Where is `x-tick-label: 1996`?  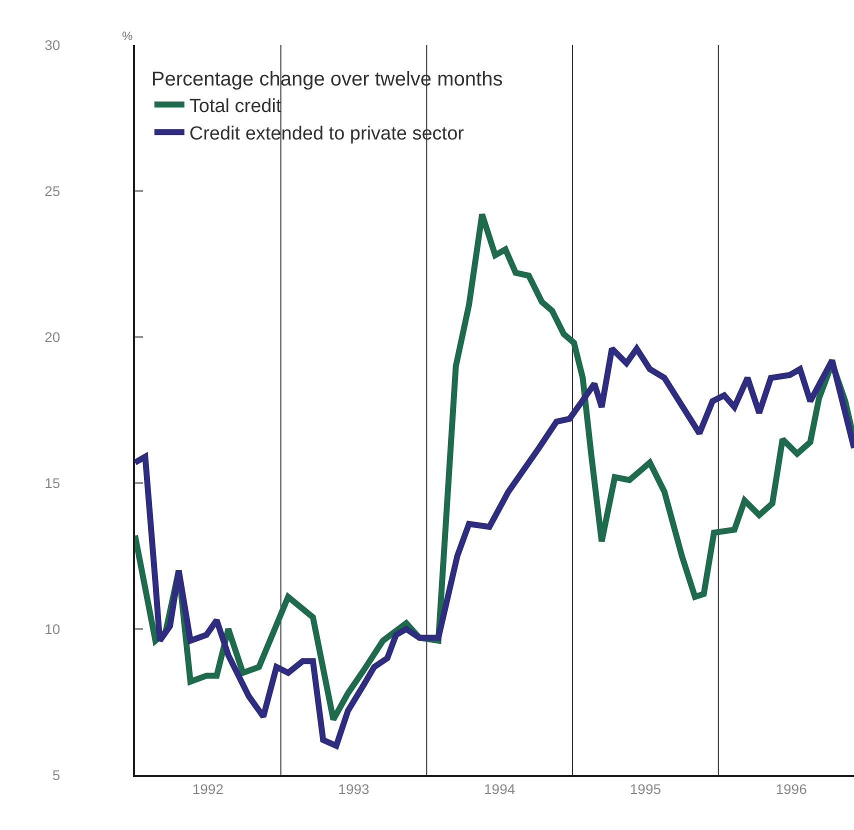 x-tick-label: 1996 is located at coordinates (792, 788).